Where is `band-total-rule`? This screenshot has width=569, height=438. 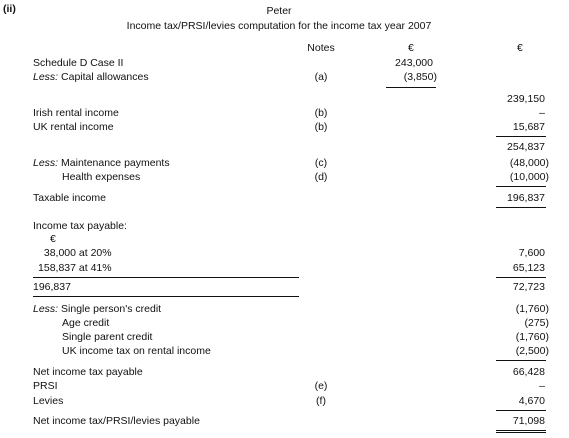 band-total-rule is located at coordinates (166, 296).